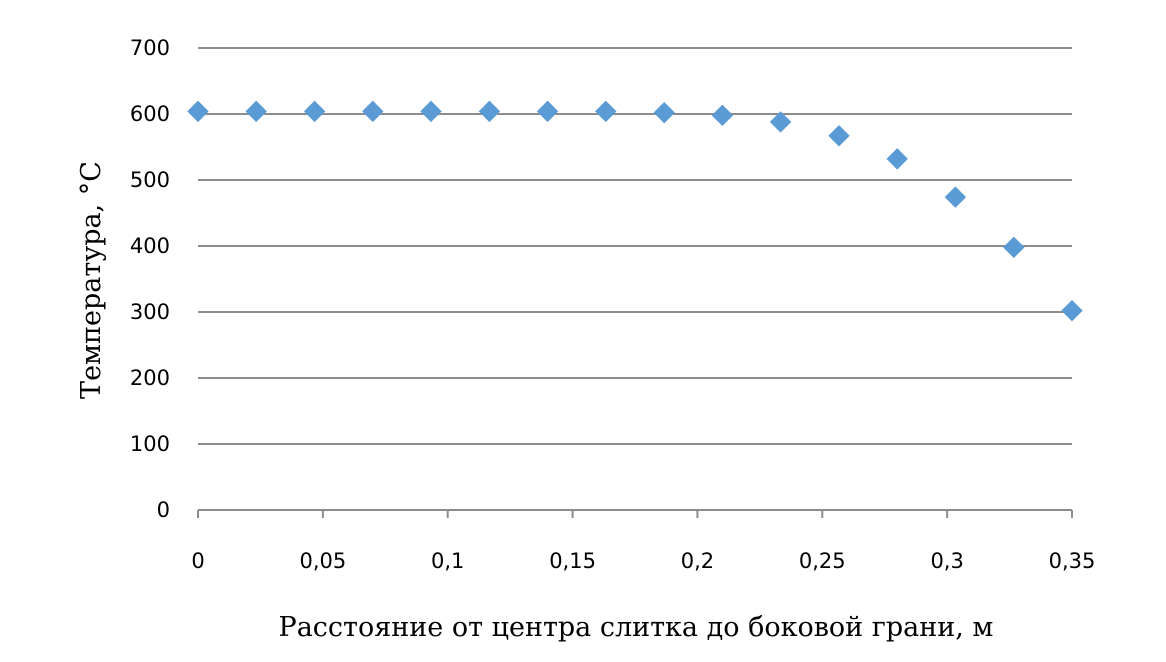 Image resolution: width=1166 pixels, height=662 pixels. Describe the element at coordinates (150, 279) in the screenshot. I see `y-axis-ticks: 0 100 200 300 400 500 600 700` at that location.